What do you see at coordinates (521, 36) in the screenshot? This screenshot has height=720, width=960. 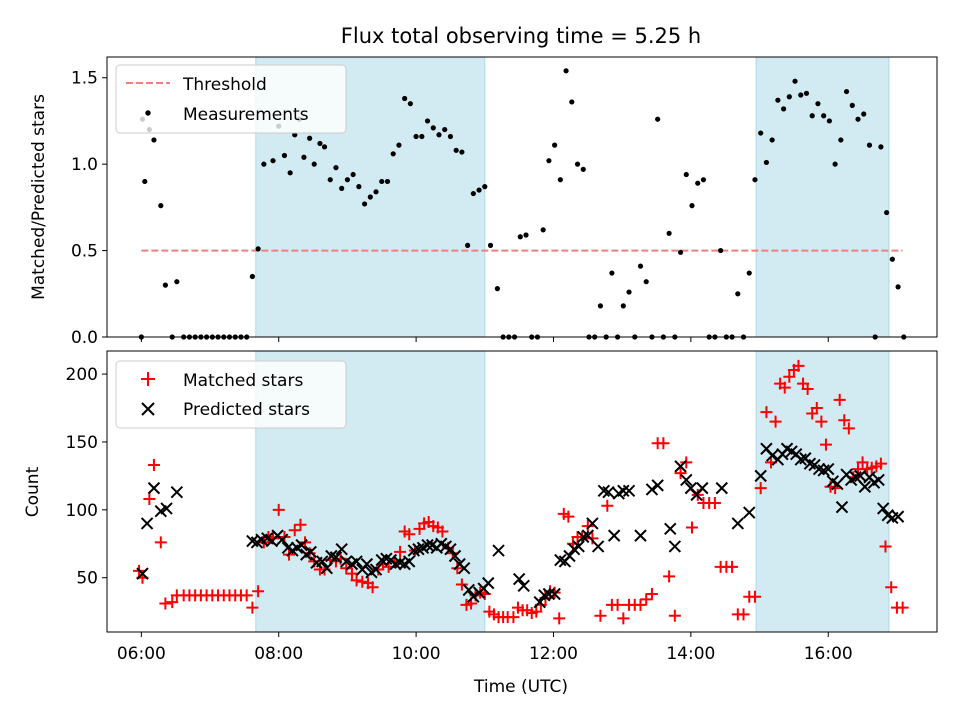 I see `chart-title: Flux total observing time = 5.25 h` at bounding box center [521, 36].